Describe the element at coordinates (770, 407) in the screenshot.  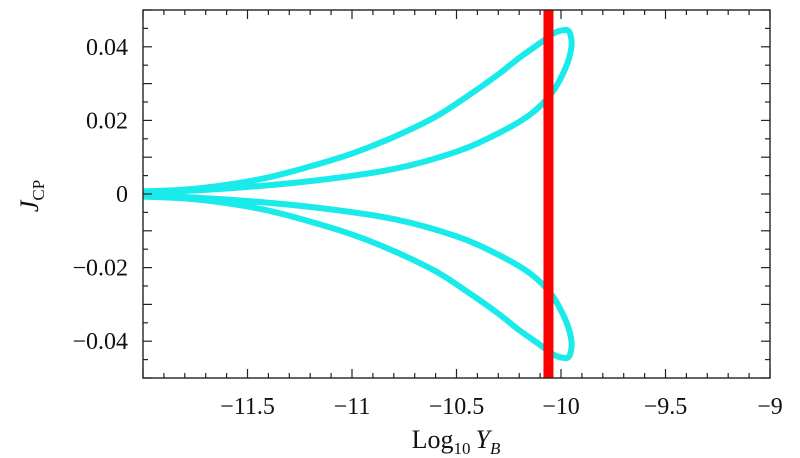
I see `x-tick-label: −9` at that location.